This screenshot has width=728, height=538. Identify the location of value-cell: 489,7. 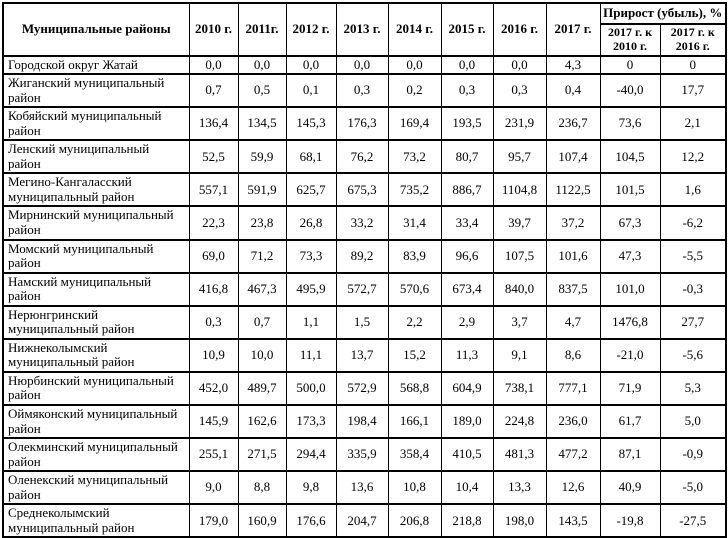
(262, 388).